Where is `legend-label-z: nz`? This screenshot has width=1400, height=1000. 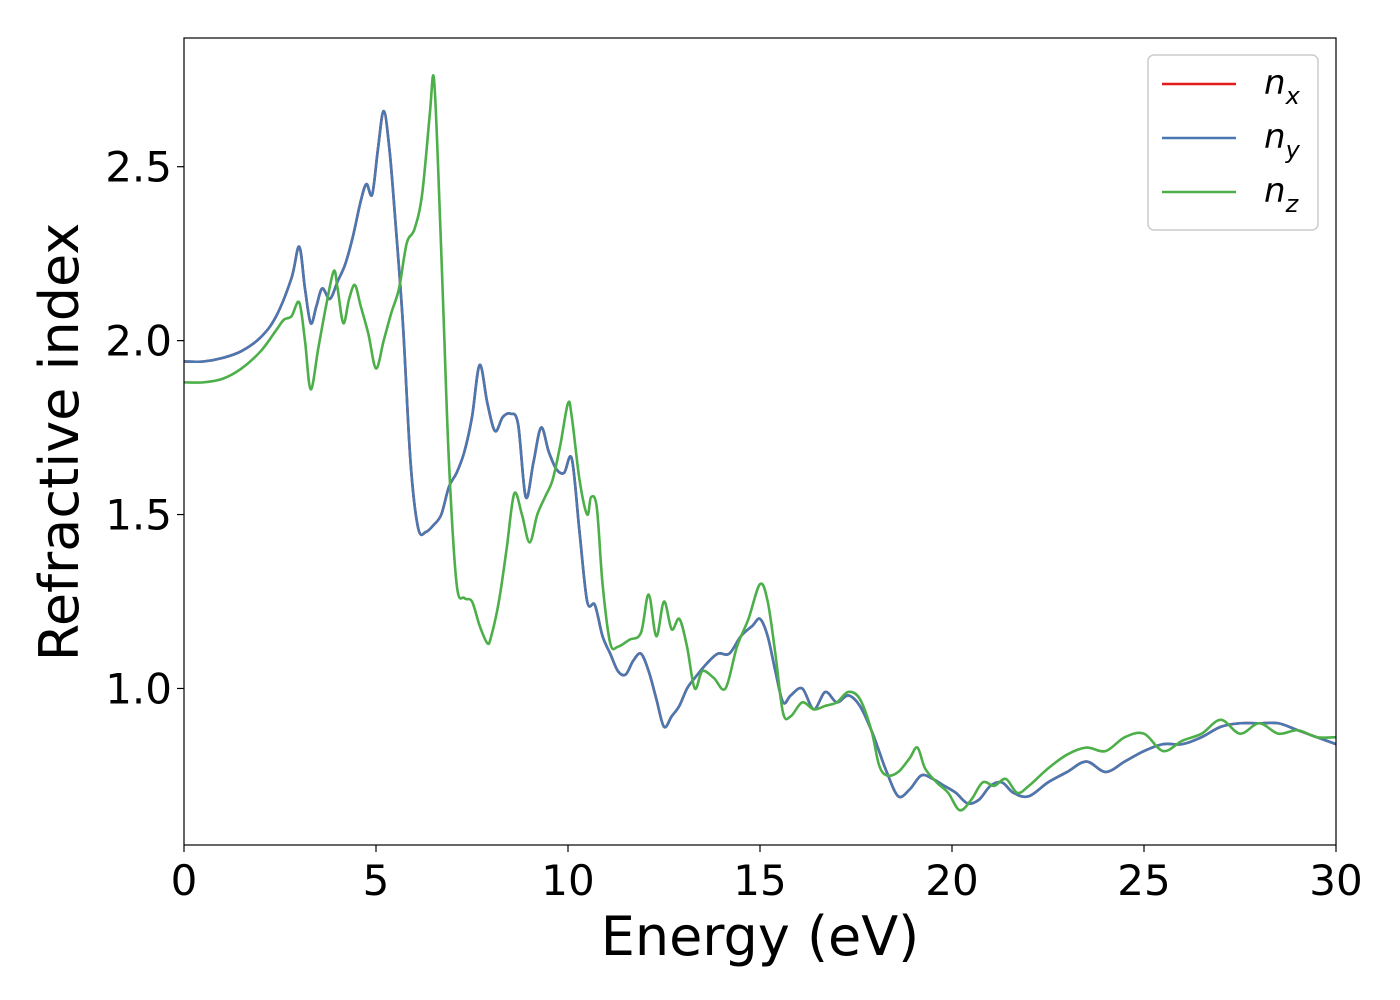
legend-label-z: nz is located at coordinates (1282, 194).